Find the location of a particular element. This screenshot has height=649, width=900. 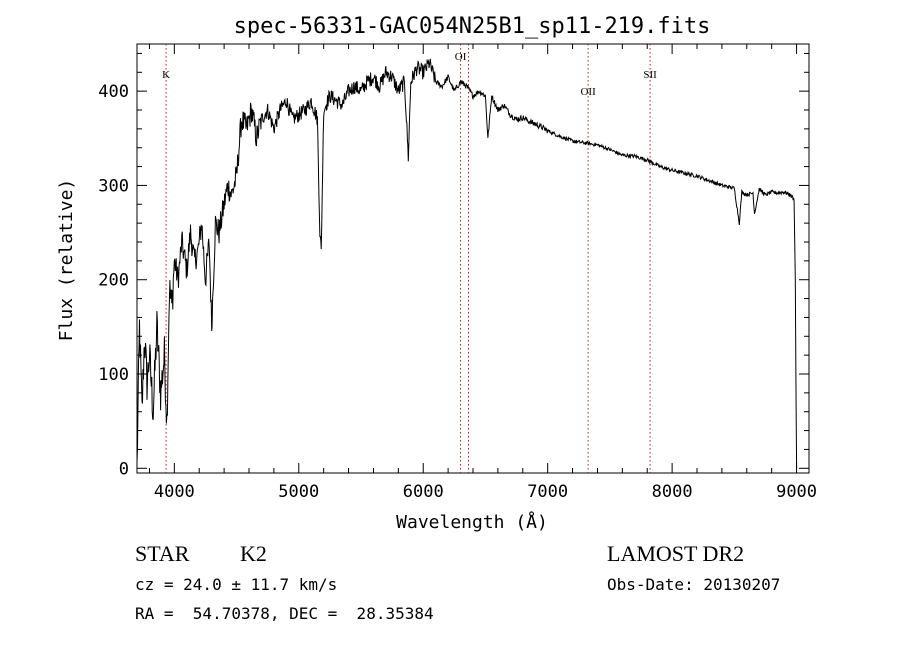

y-axis-label: Flux (relative) is located at coordinates (66, 260).